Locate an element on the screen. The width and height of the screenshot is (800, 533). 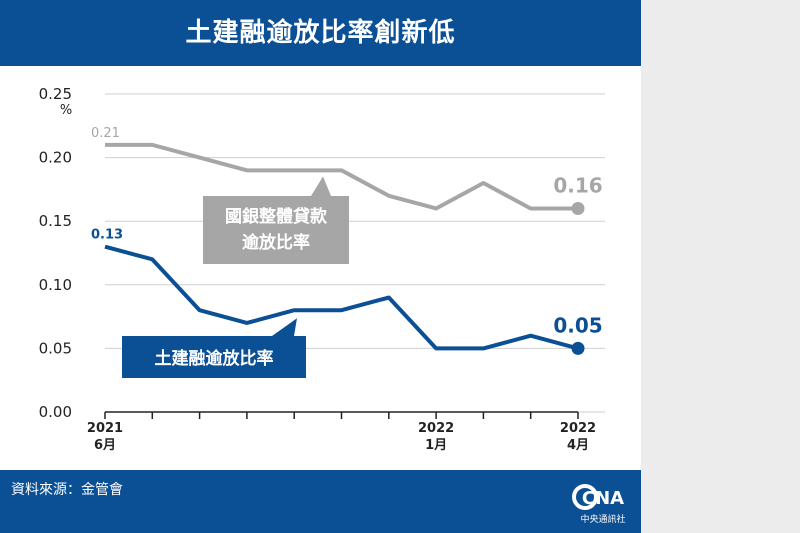
bank-total-npl-line is located at coordinates (341, 176).